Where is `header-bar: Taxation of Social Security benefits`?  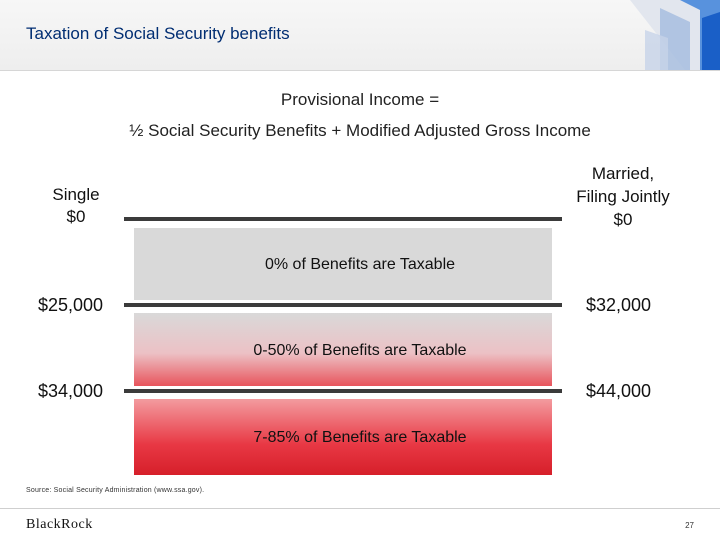 header-bar: Taxation of Social Security benefits is located at coordinates (360, 35).